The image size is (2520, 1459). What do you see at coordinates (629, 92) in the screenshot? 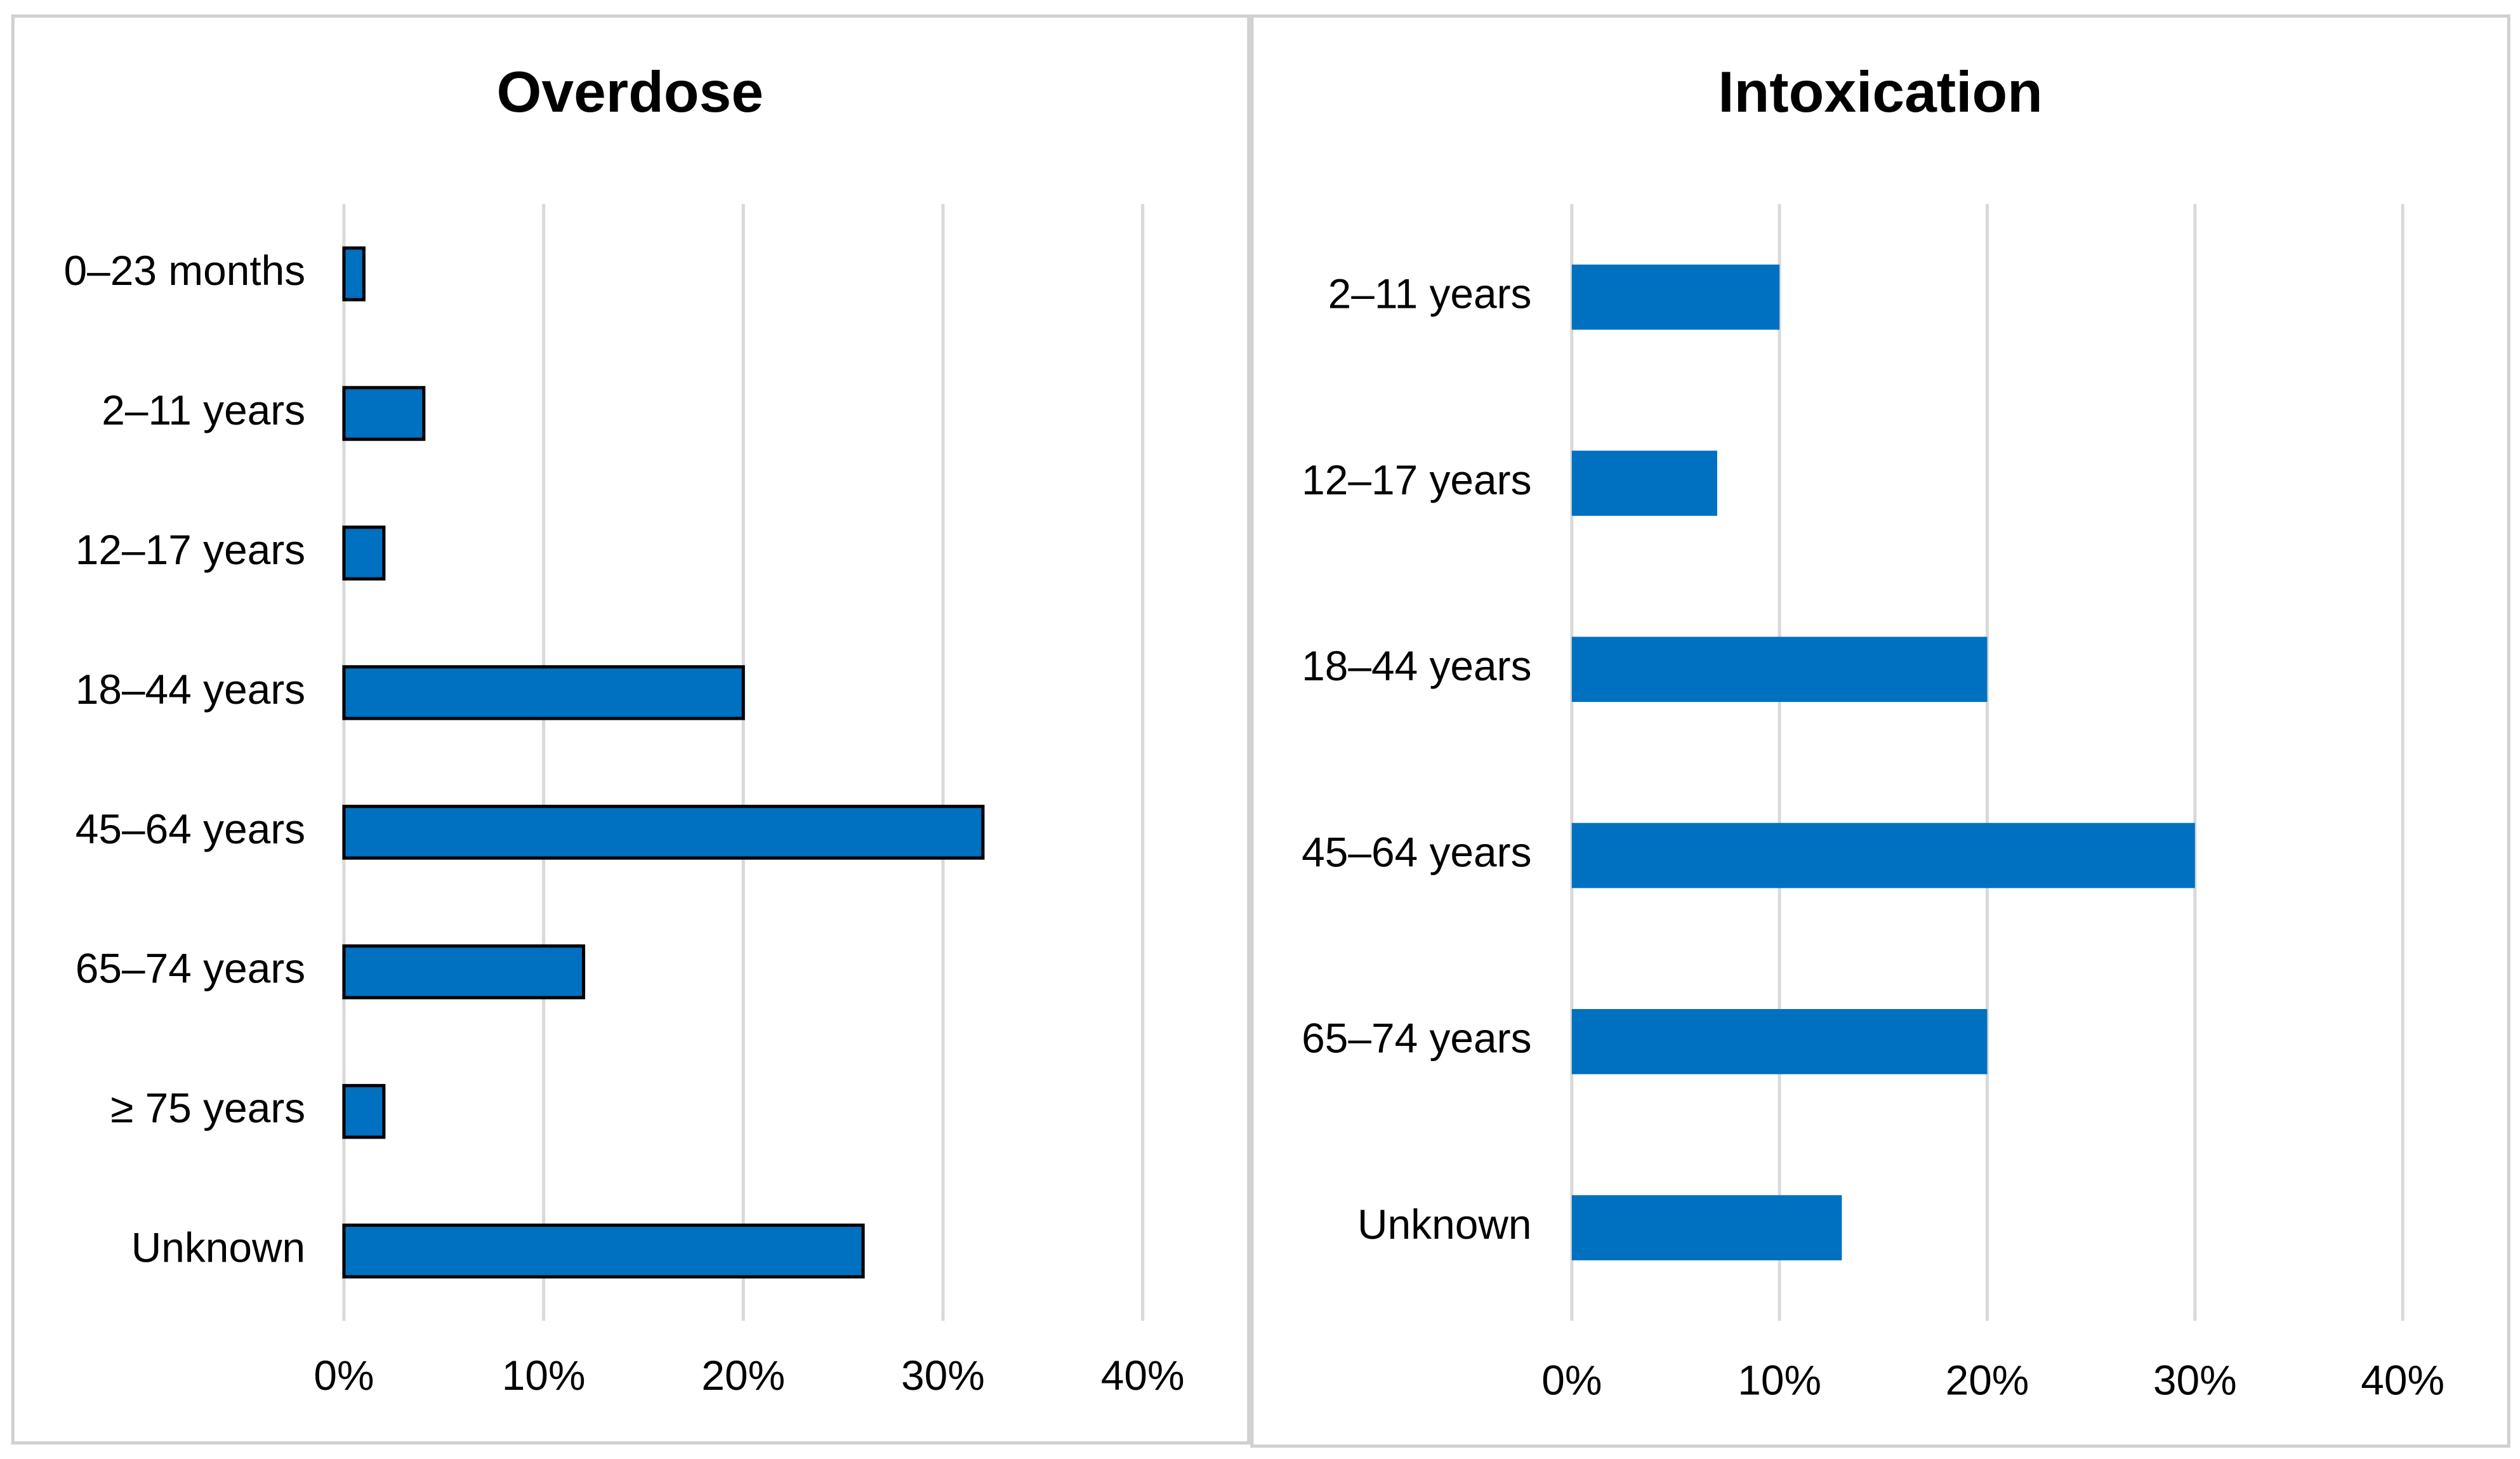
I see `chart-title: Overdose` at bounding box center [629, 92].